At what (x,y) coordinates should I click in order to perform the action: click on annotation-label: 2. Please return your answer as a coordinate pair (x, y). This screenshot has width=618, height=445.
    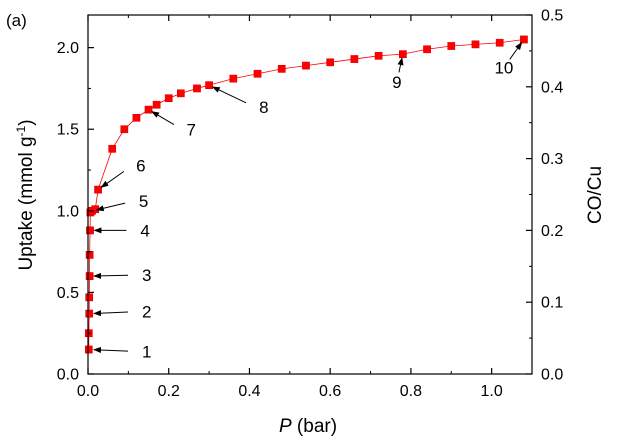
    Looking at the image, I should click on (146, 312).